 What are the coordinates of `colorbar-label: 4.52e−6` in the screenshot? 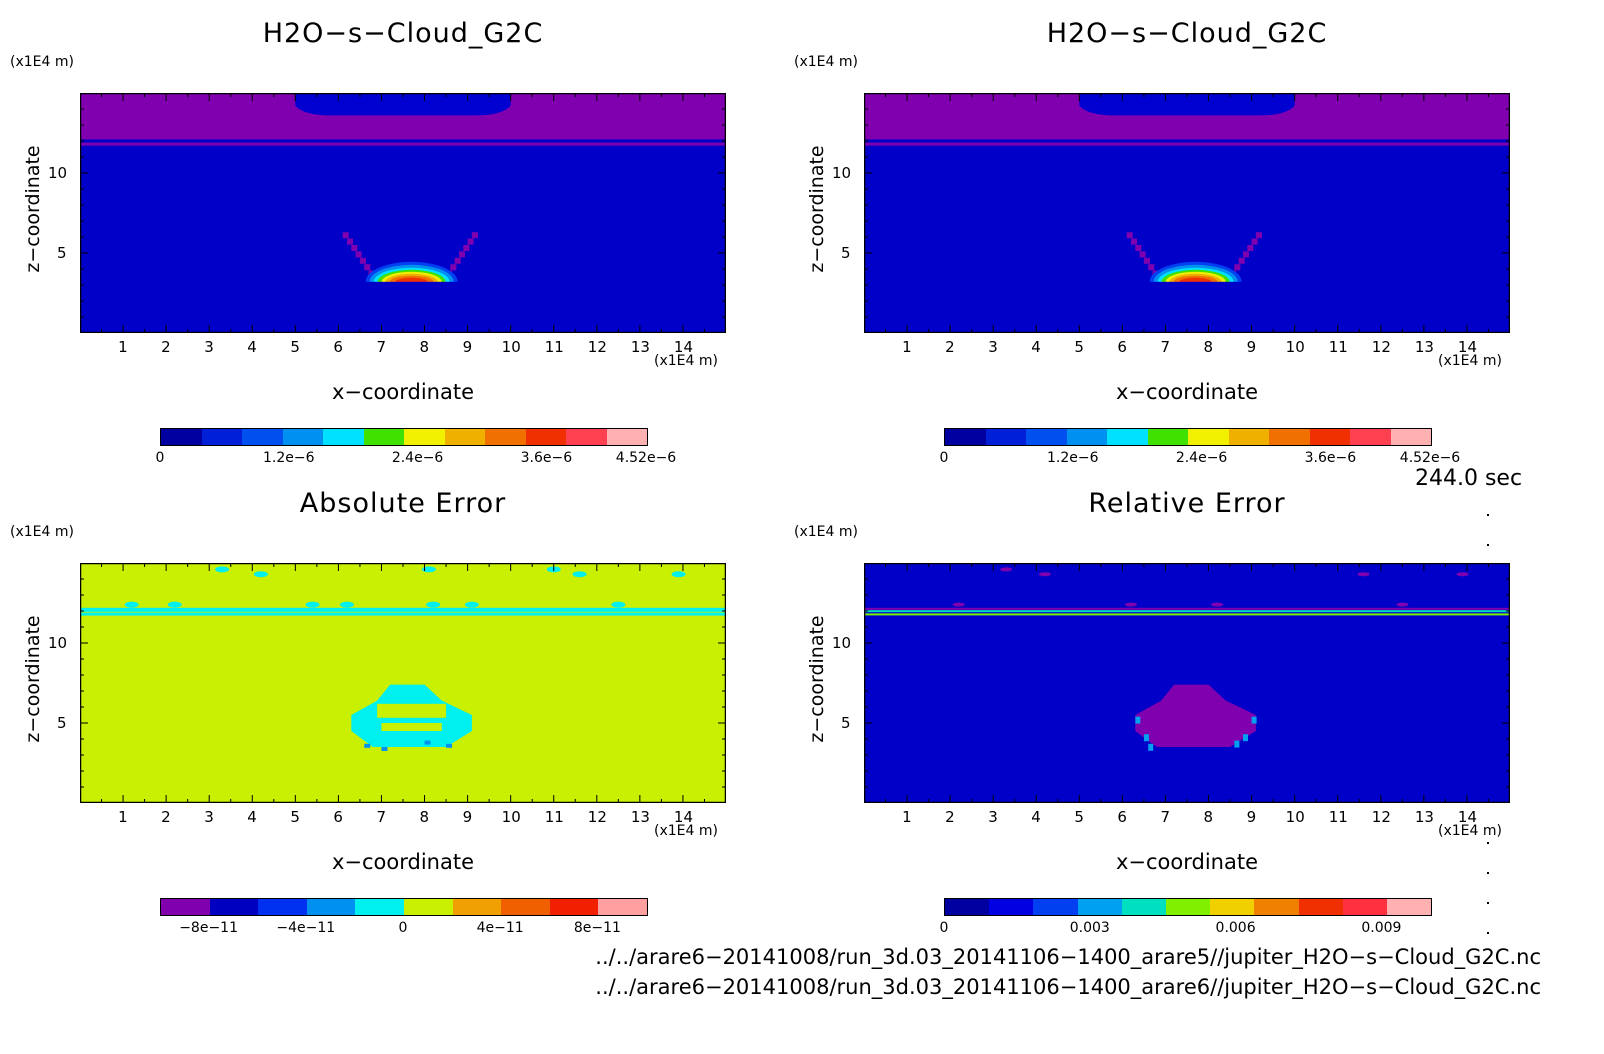 It's located at (646, 458).